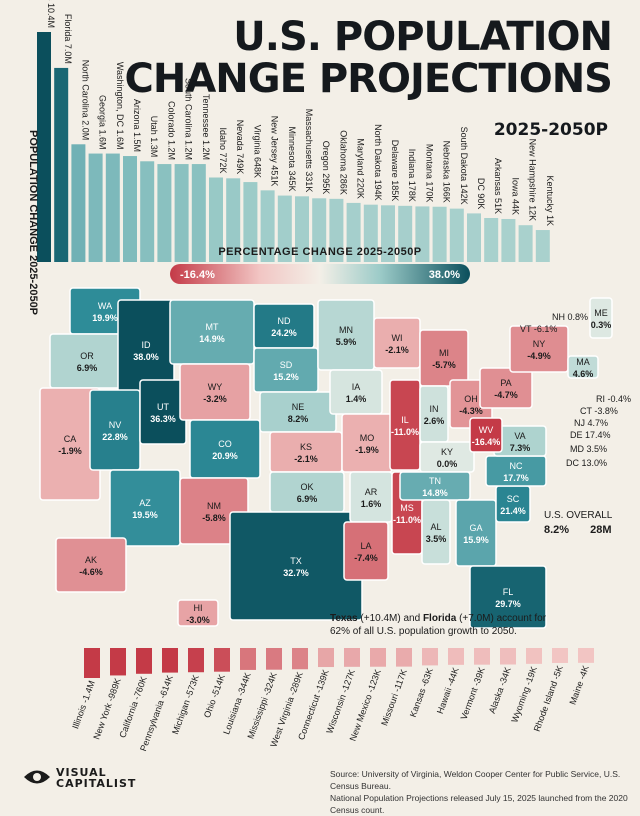 This screenshot has height=816, width=640. I want to click on gain-label-minnesota: Minnesota 345K, so click(292, 159).